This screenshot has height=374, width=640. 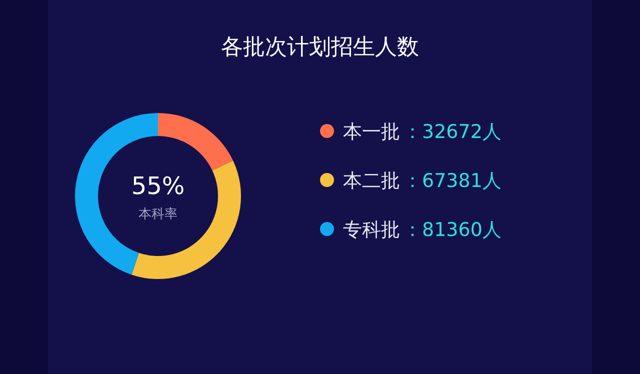 I want to click on text: 本科率, so click(x=158, y=214).